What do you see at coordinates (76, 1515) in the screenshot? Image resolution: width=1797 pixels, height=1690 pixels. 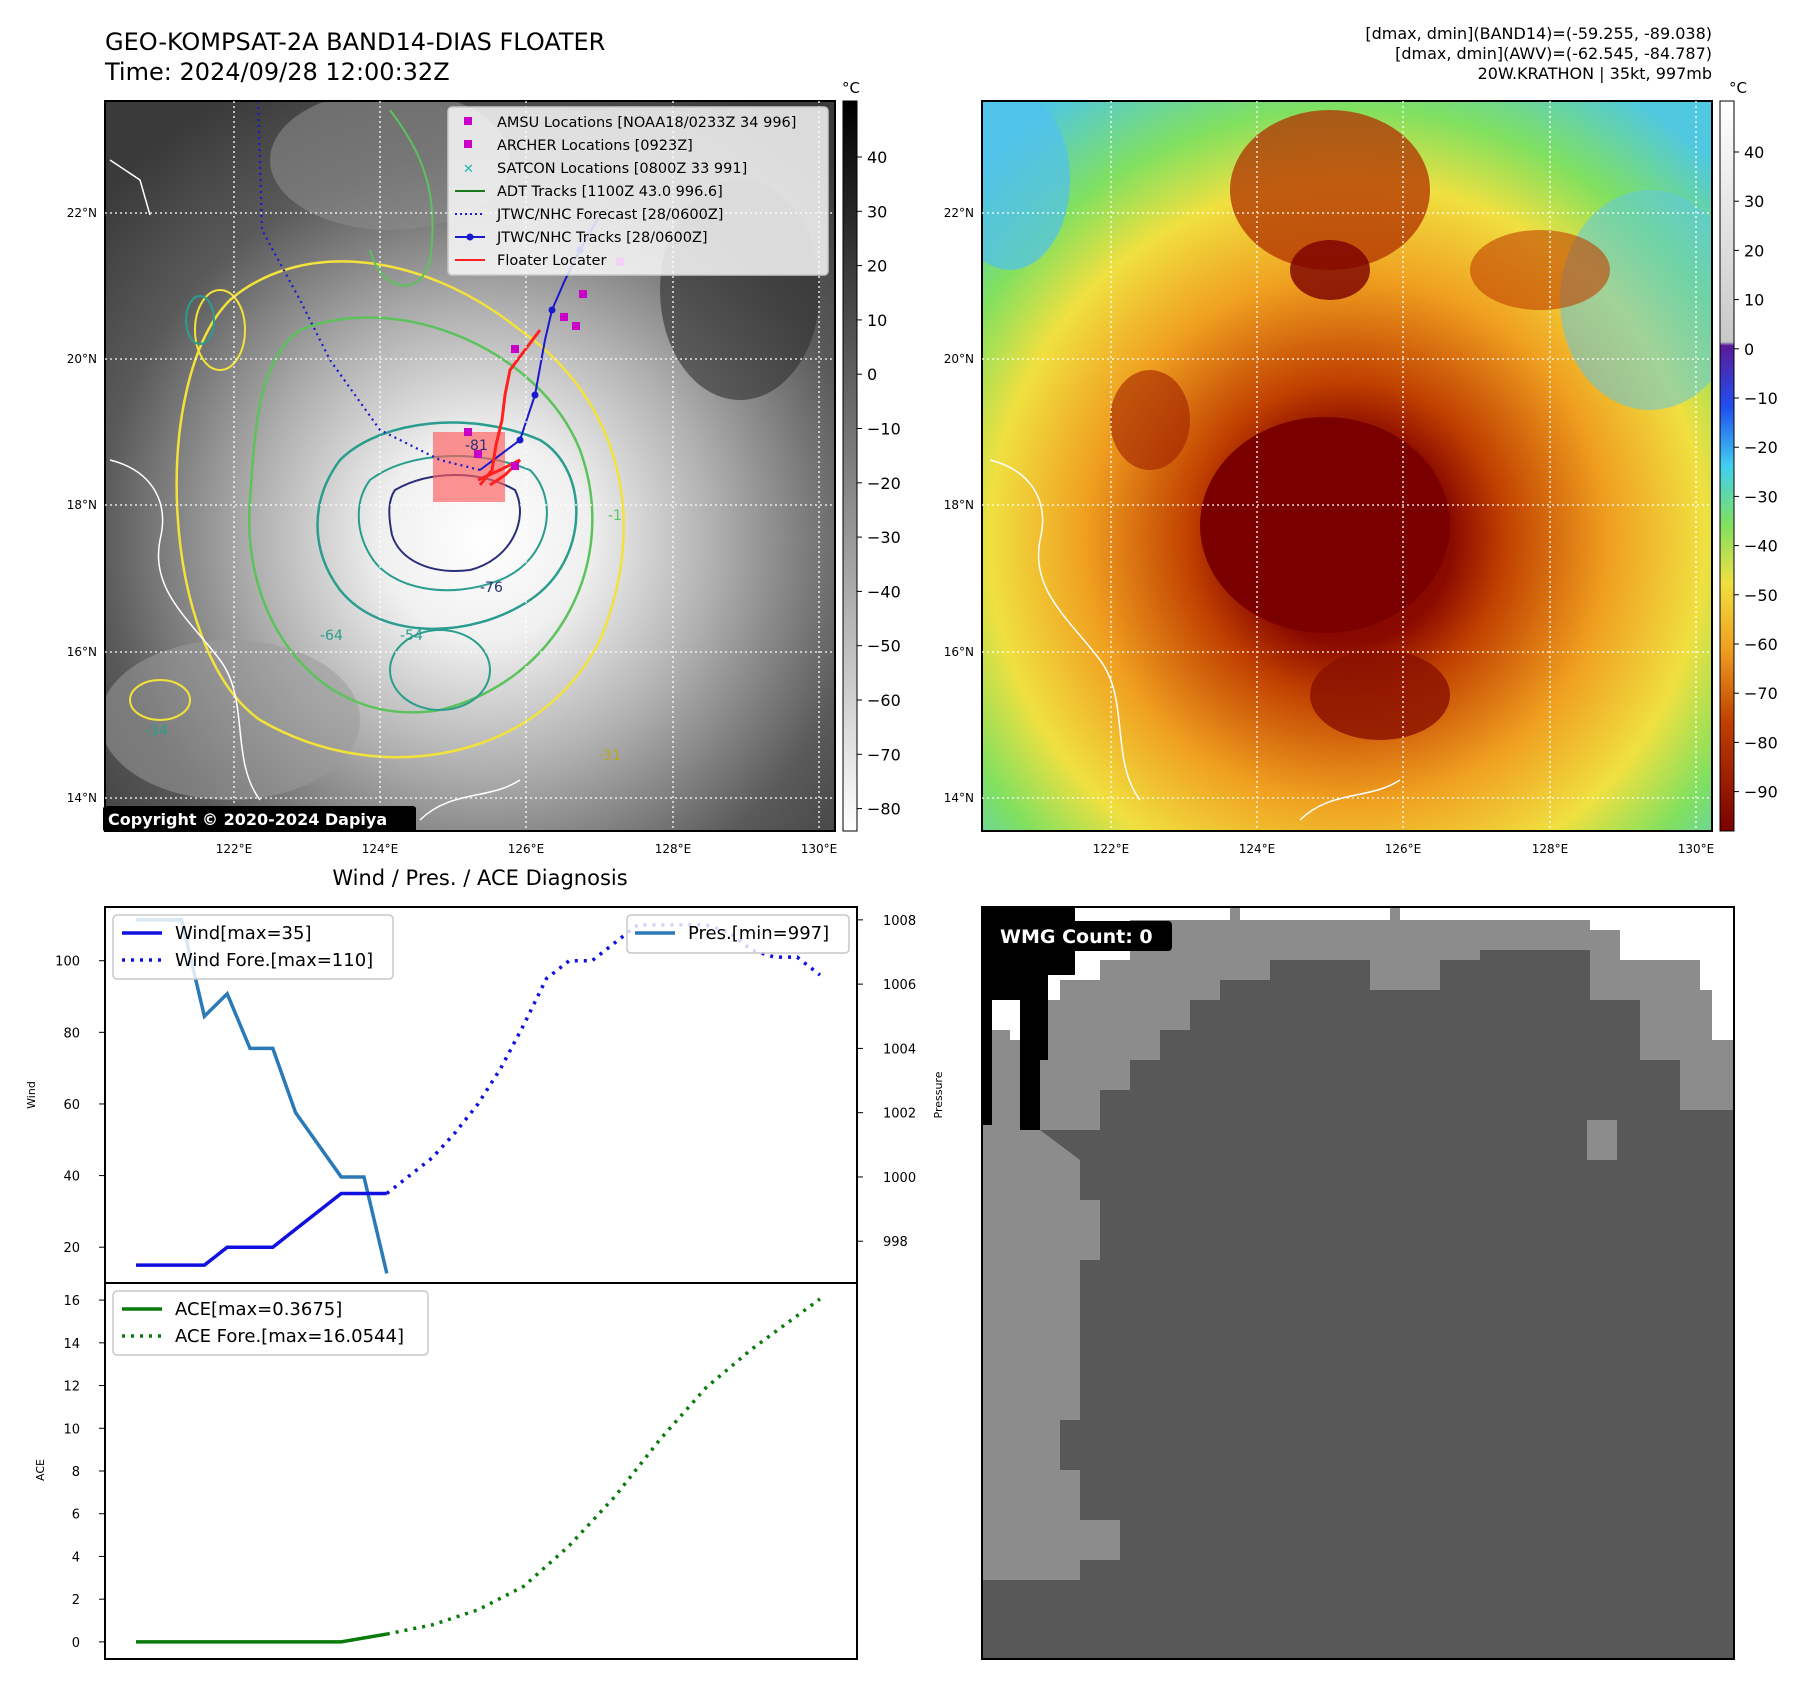 I see `ace-tick-label: 6` at bounding box center [76, 1515].